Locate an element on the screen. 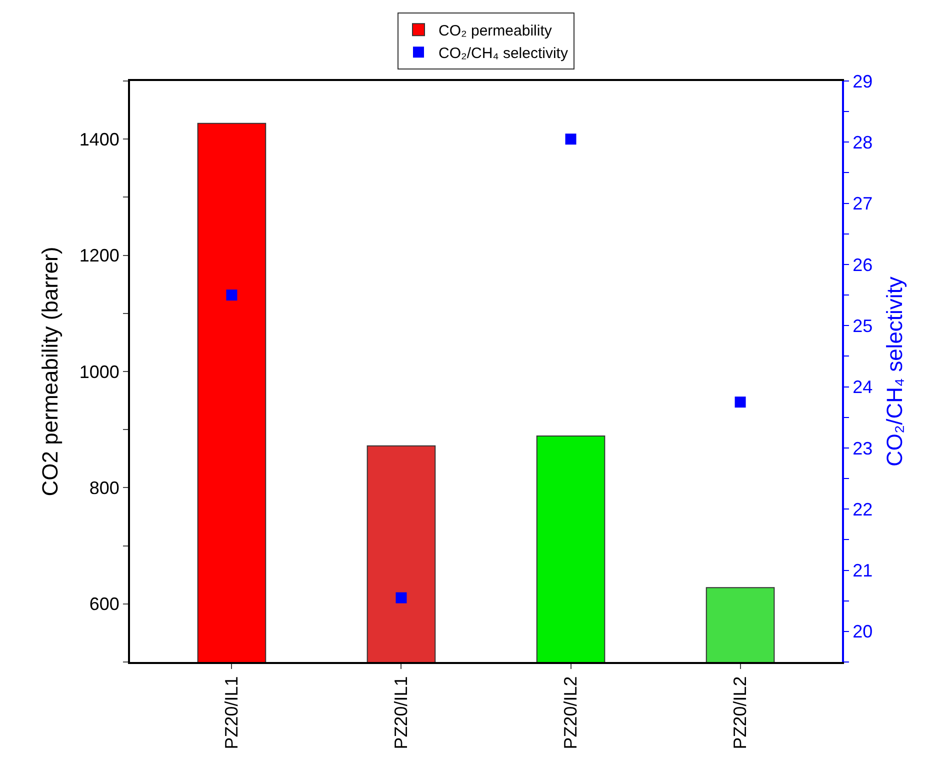 The height and width of the screenshot is (762, 941). y2-tick-label: 28 is located at coordinates (862, 142).